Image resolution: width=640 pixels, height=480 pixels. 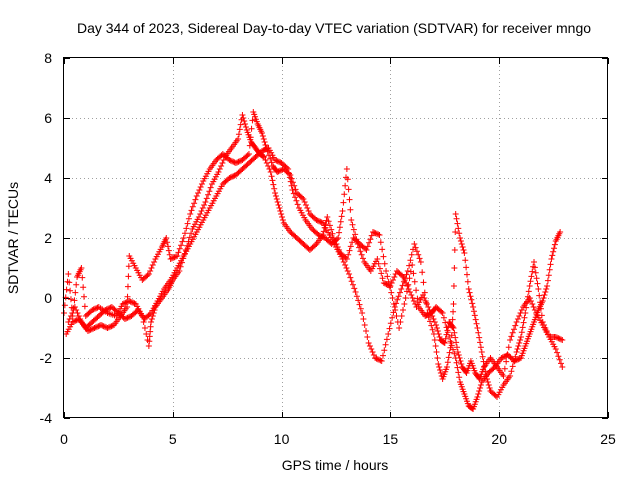 What do you see at coordinates (282, 439) in the screenshot?
I see `x-tick-label: 10` at bounding box center [282, 439].